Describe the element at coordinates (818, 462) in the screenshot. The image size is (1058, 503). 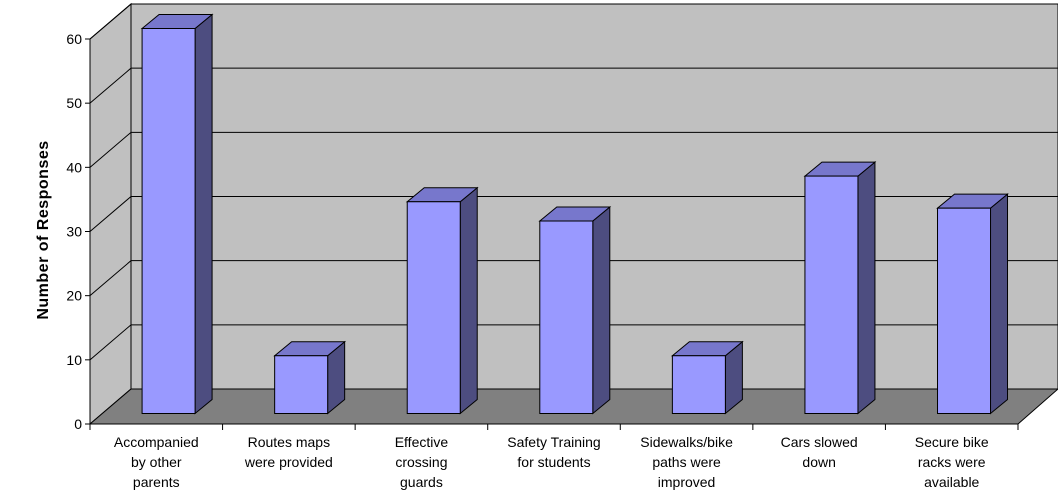
I see `x-category-label-line: down` at that location.